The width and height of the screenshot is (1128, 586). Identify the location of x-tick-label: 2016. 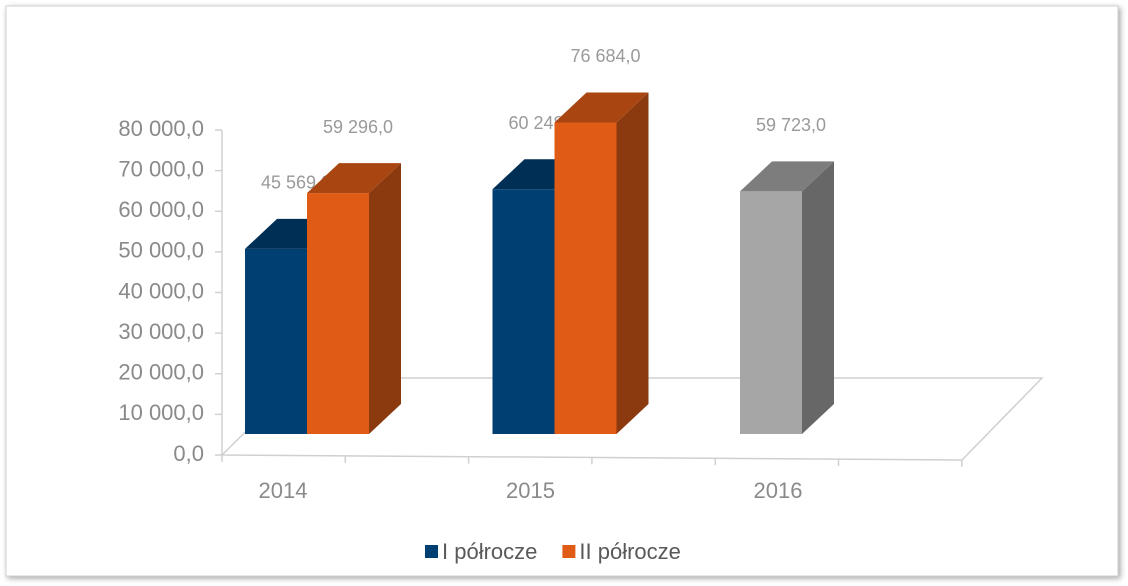
(778, 490).